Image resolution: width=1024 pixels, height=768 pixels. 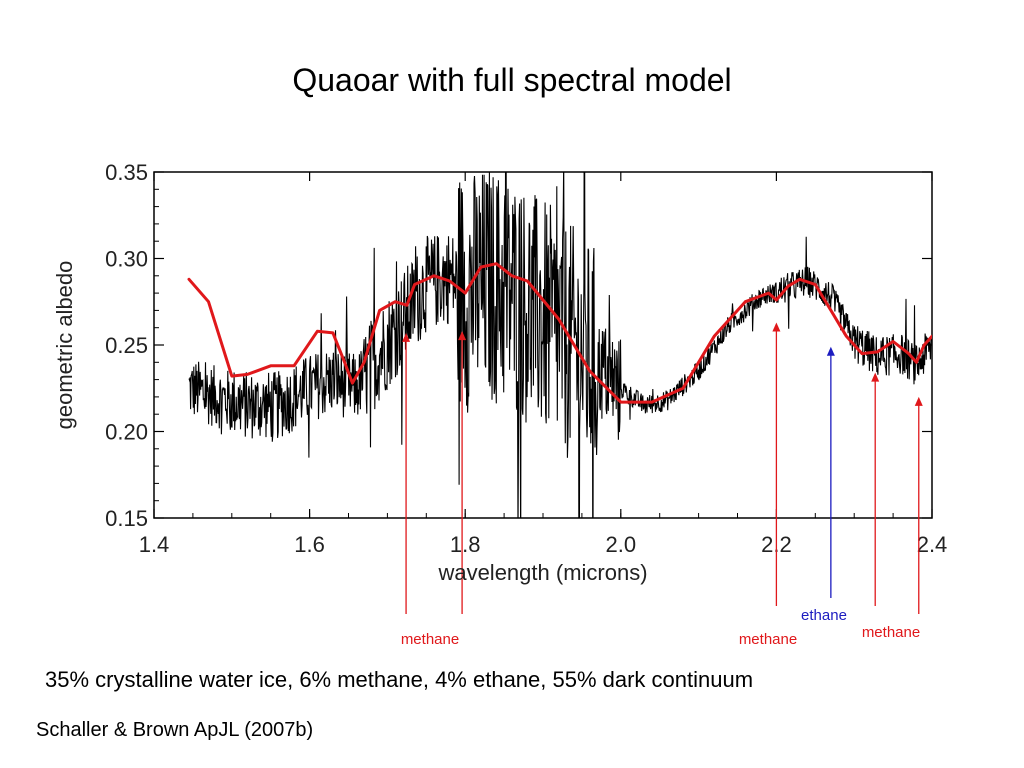 I want to click on y-tick-label: 0.30, so click(x=126, y=259).